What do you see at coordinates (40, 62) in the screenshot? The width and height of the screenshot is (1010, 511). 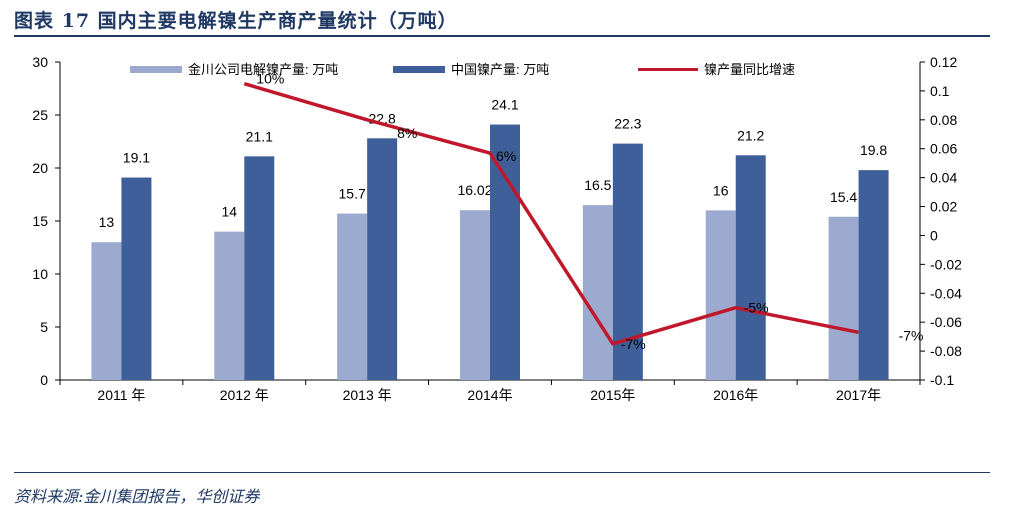 I see `left-y-tick-label: 30` at bounding box center [40, 62].